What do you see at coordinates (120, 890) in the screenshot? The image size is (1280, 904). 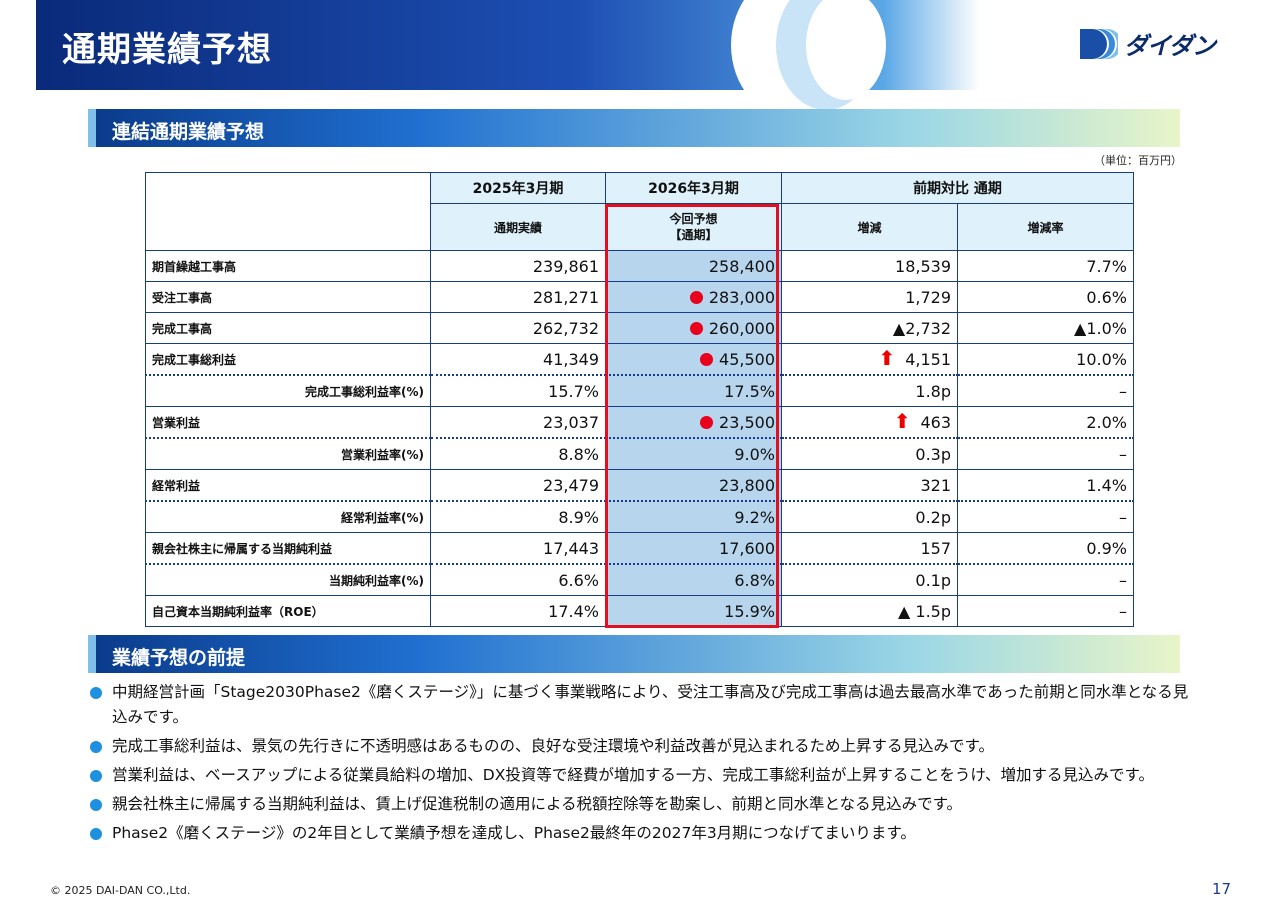 I see `copyright: © 2025 DAI-DAN CO.,Ltd.` at bounding box center [120, 890].